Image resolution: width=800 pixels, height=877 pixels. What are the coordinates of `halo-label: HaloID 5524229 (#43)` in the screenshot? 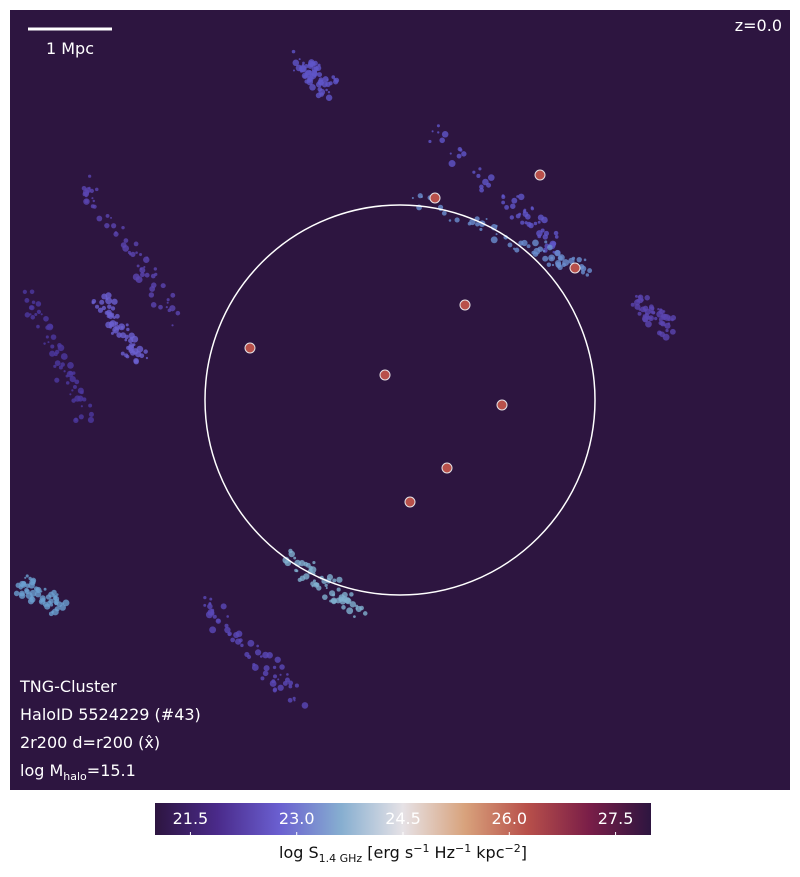 It's located at (110, 714).